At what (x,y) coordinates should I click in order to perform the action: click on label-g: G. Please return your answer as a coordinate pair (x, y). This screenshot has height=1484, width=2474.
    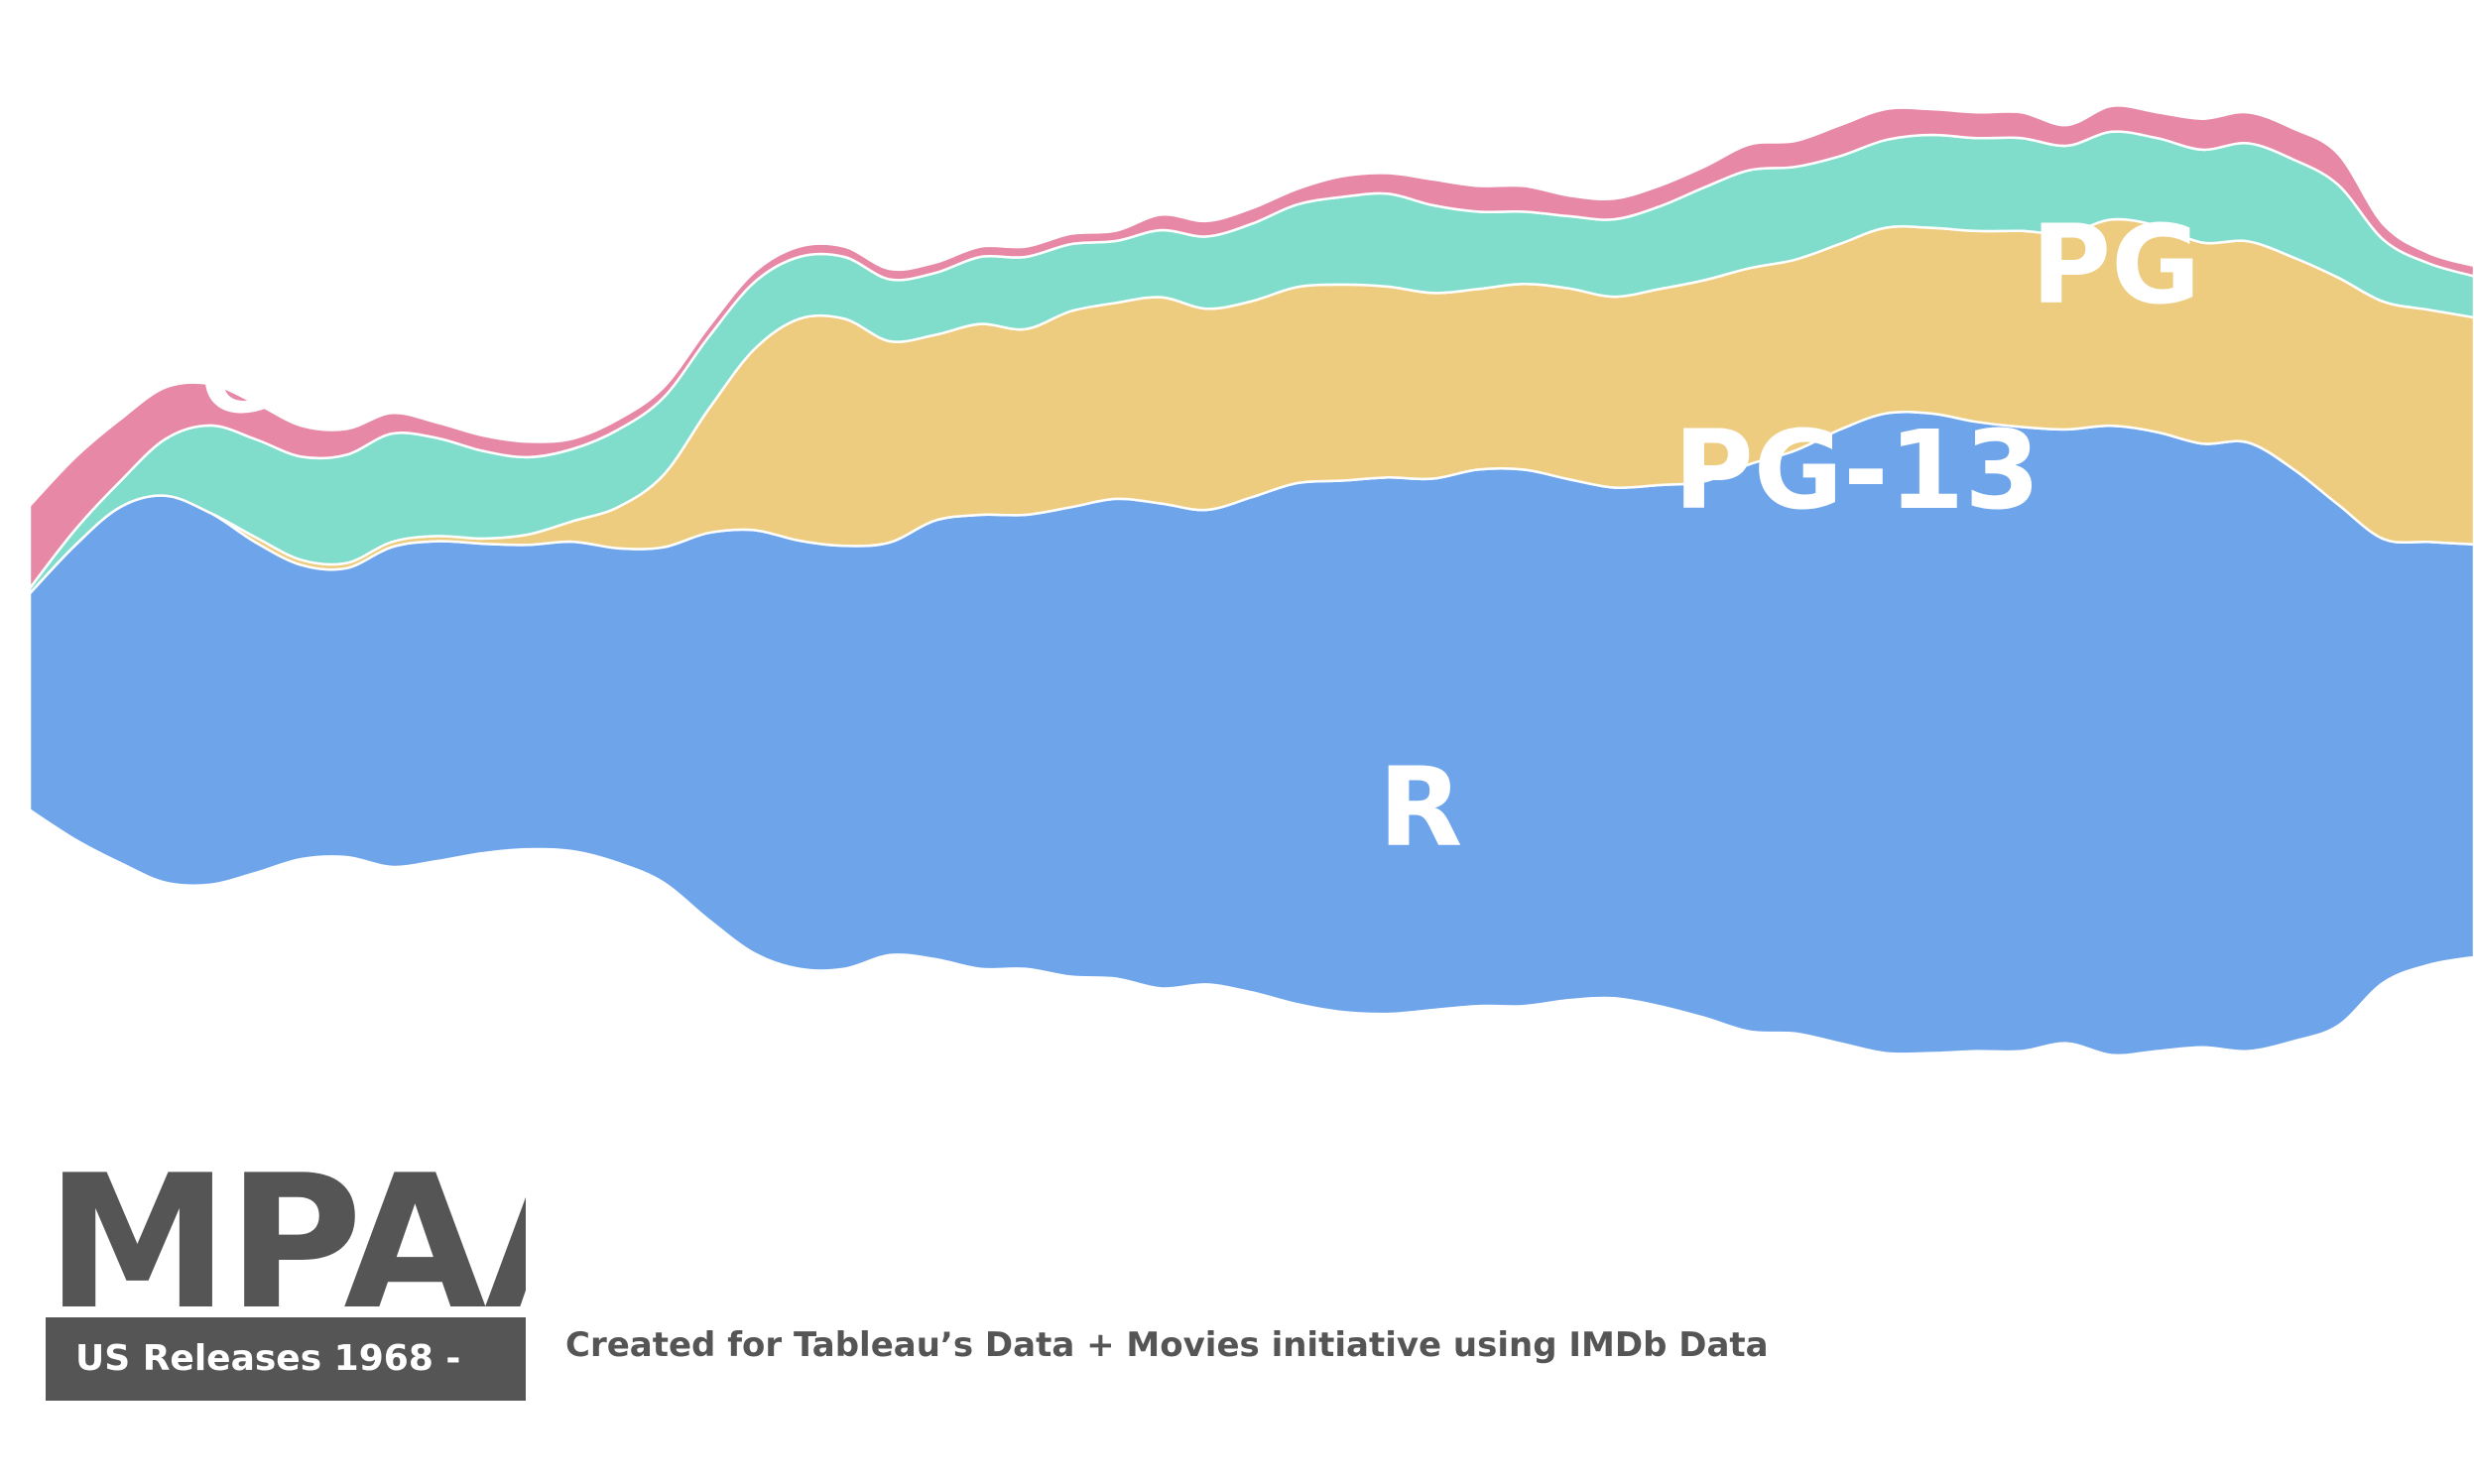
    Looking at the image, I should click on (238, 380).